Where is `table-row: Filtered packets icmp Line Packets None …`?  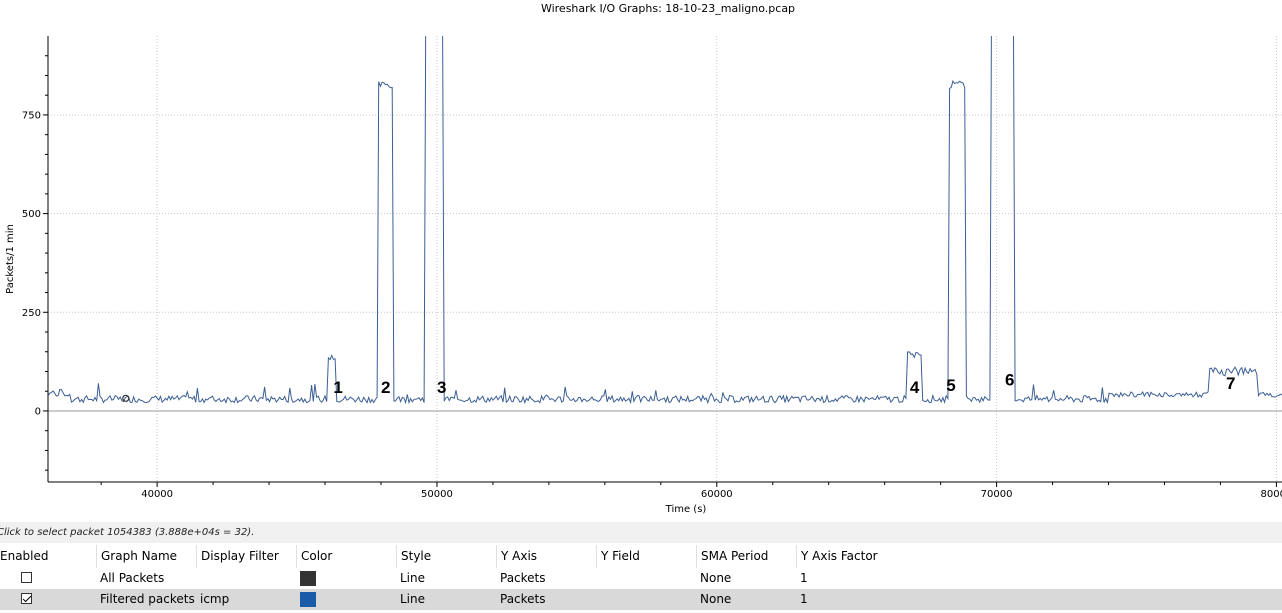 table-row: Filtered packets icmp Line Packets None … is located at coordinates (641, 599).